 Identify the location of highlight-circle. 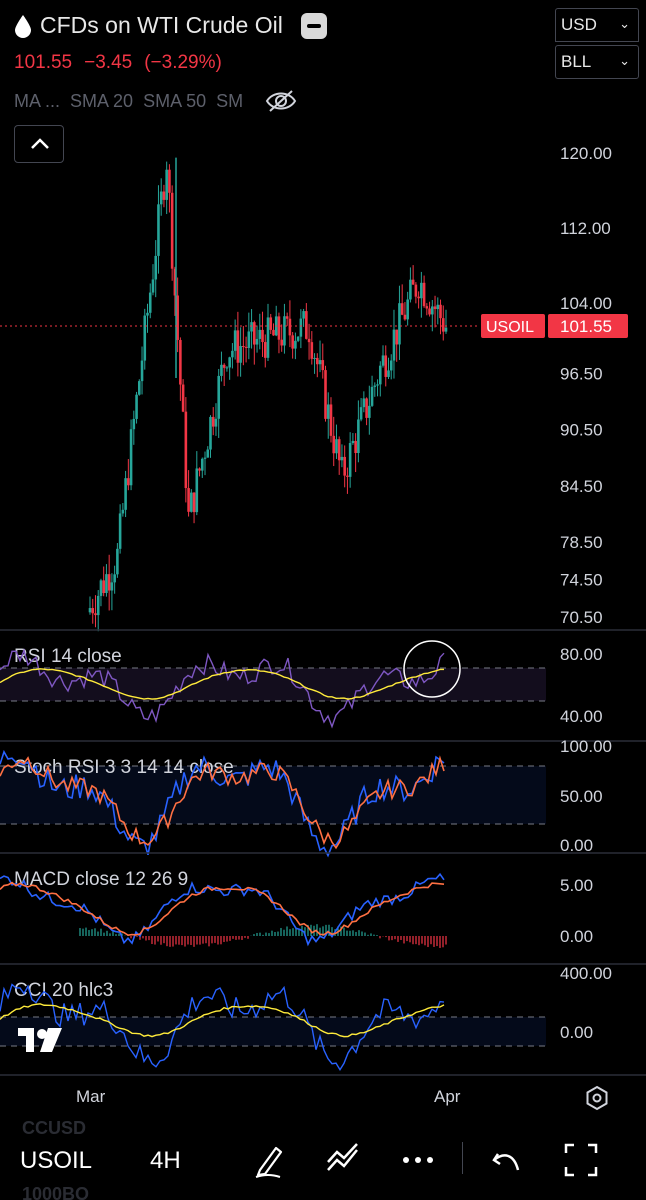
(432, 669).